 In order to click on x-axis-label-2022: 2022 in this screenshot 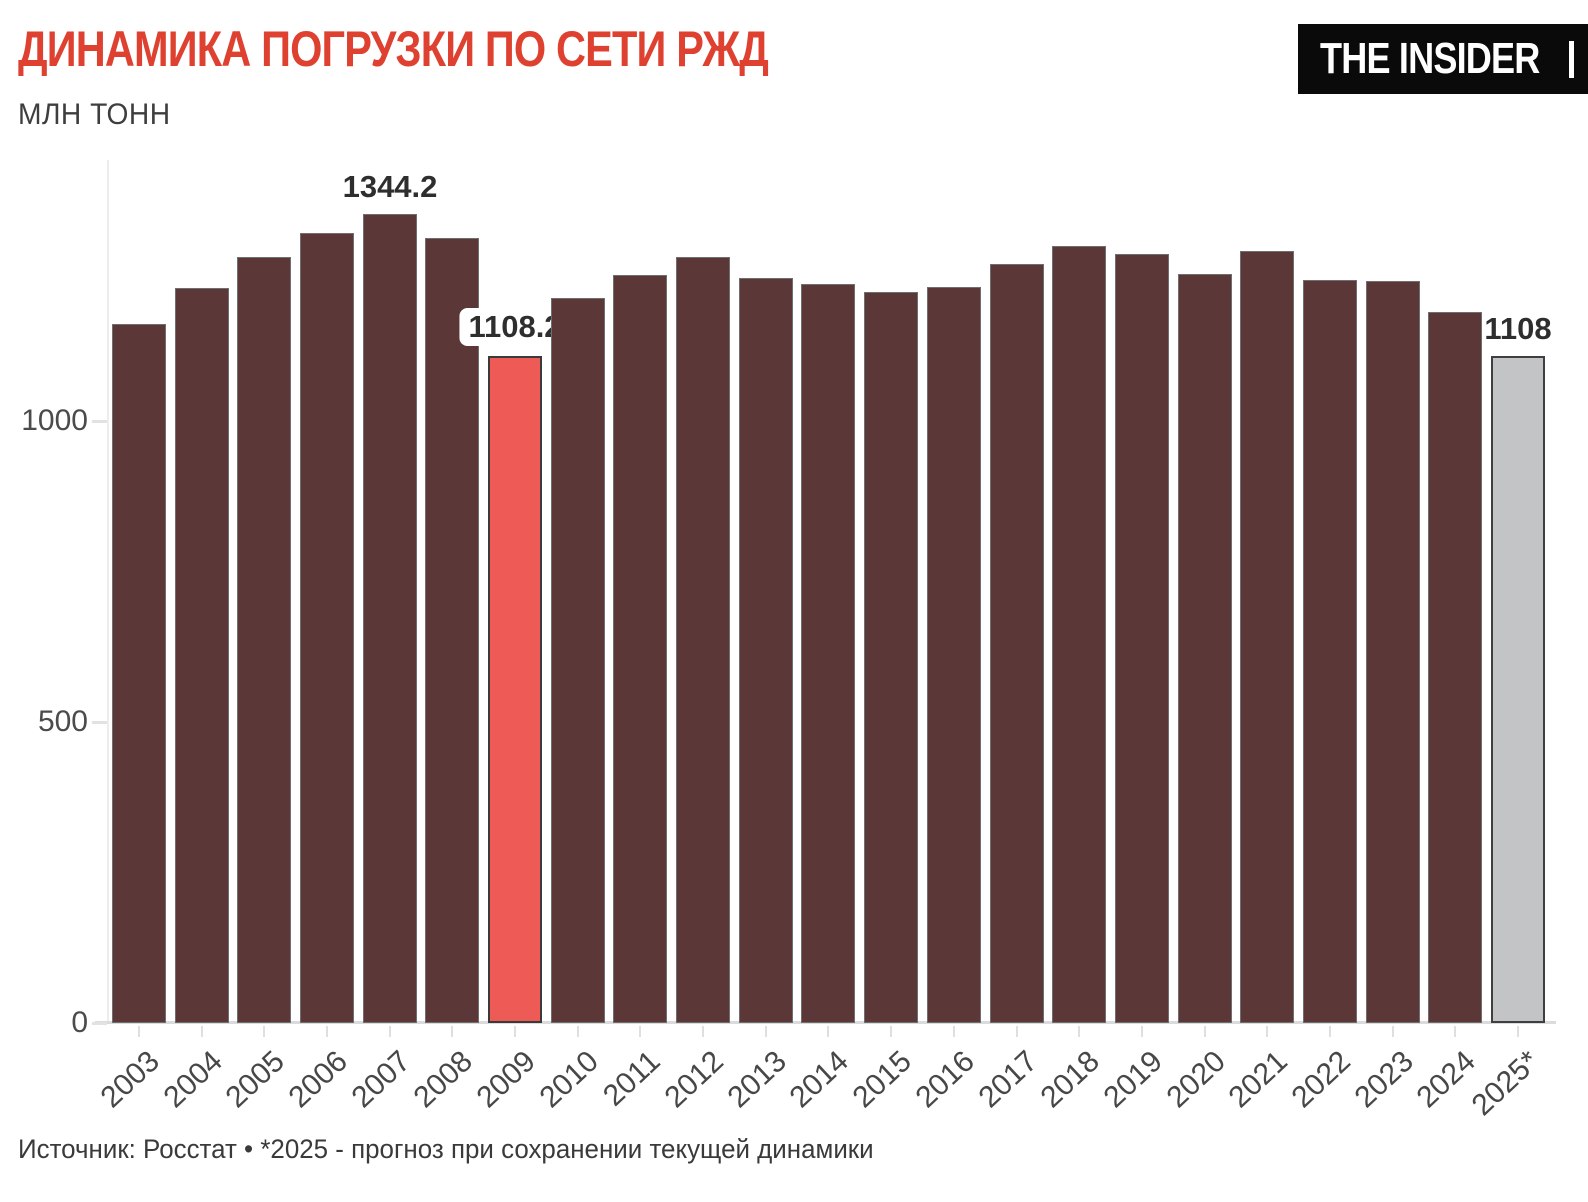, I will do `click(1321, 1079)`.